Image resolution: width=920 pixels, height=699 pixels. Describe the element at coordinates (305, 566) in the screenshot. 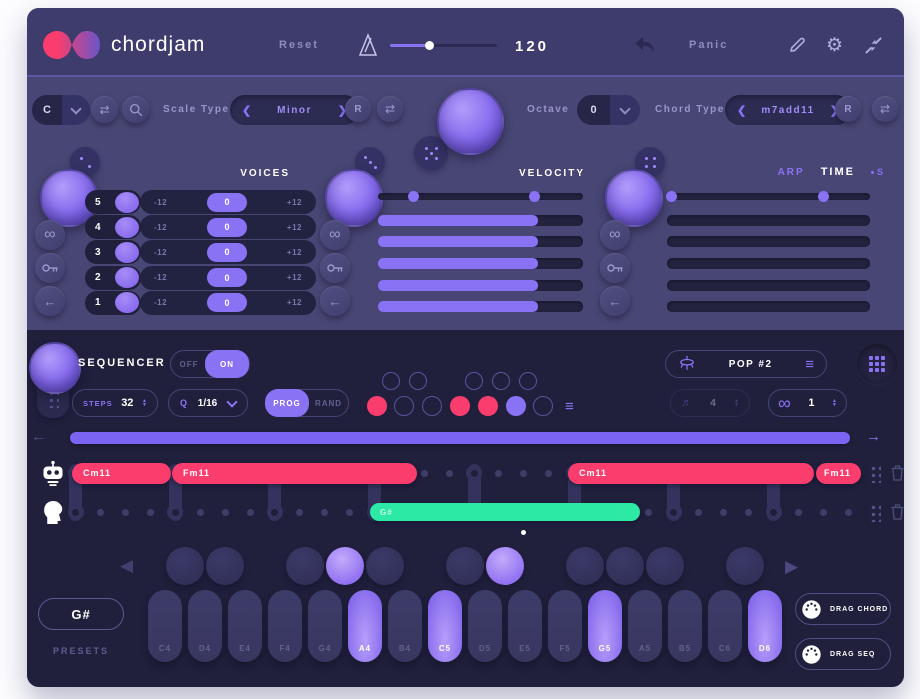

I see `black-key-F#4` at that location.